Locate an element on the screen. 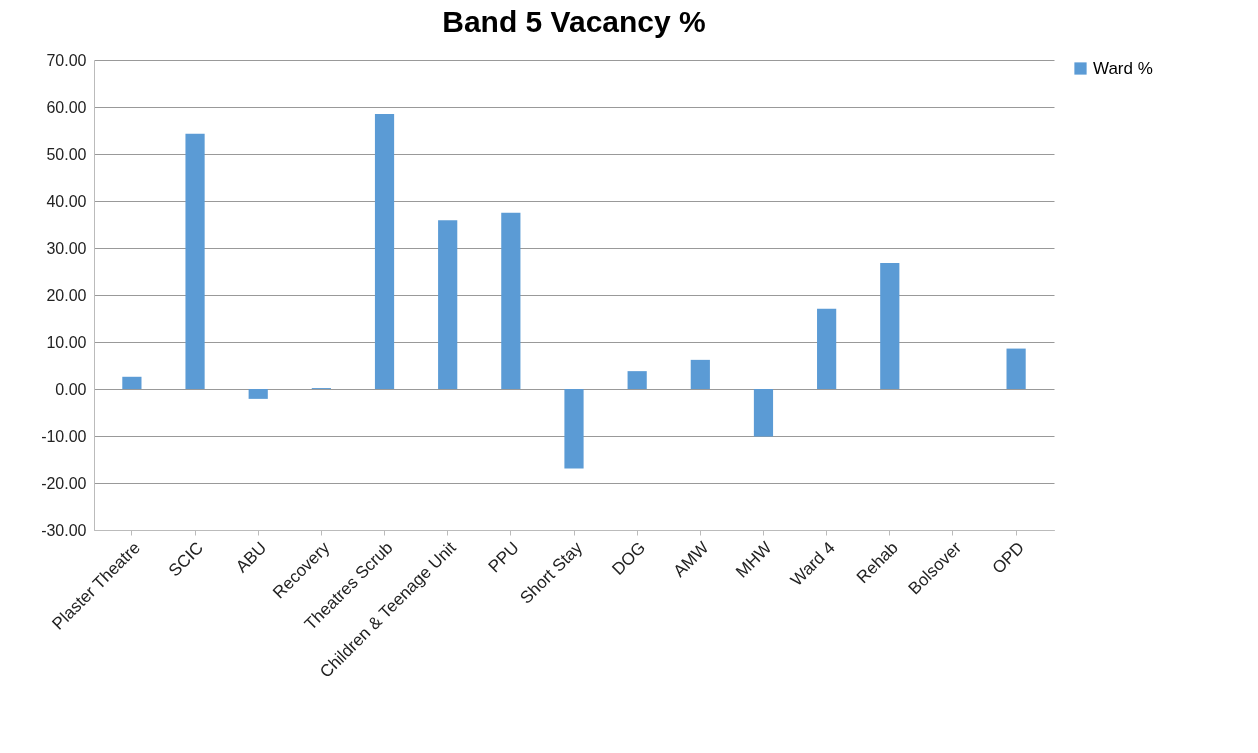 The width and height of the screenshot is (1258, 753). y-tick-label: 0.00 is located at coordinates (71, 389).